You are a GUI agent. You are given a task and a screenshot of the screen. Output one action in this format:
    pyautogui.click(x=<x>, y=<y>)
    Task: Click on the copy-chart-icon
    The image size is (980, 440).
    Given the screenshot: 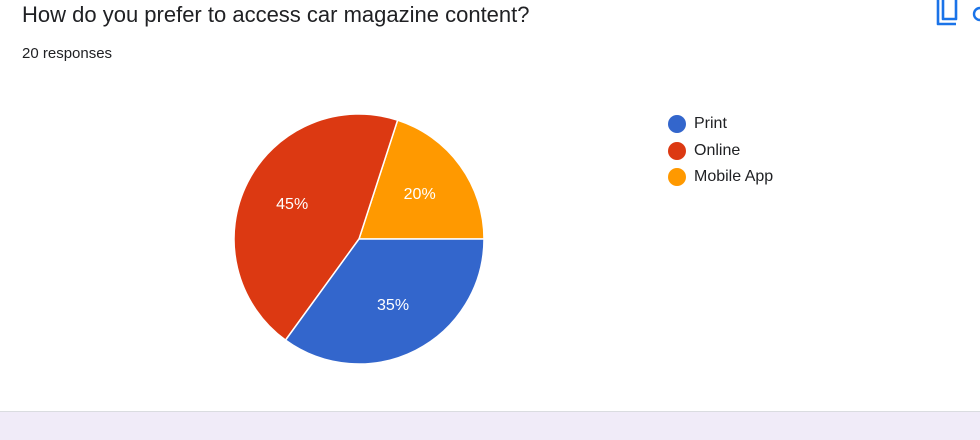 What is the action you would take?
    pyautogui.click(x=947, y=13)
    